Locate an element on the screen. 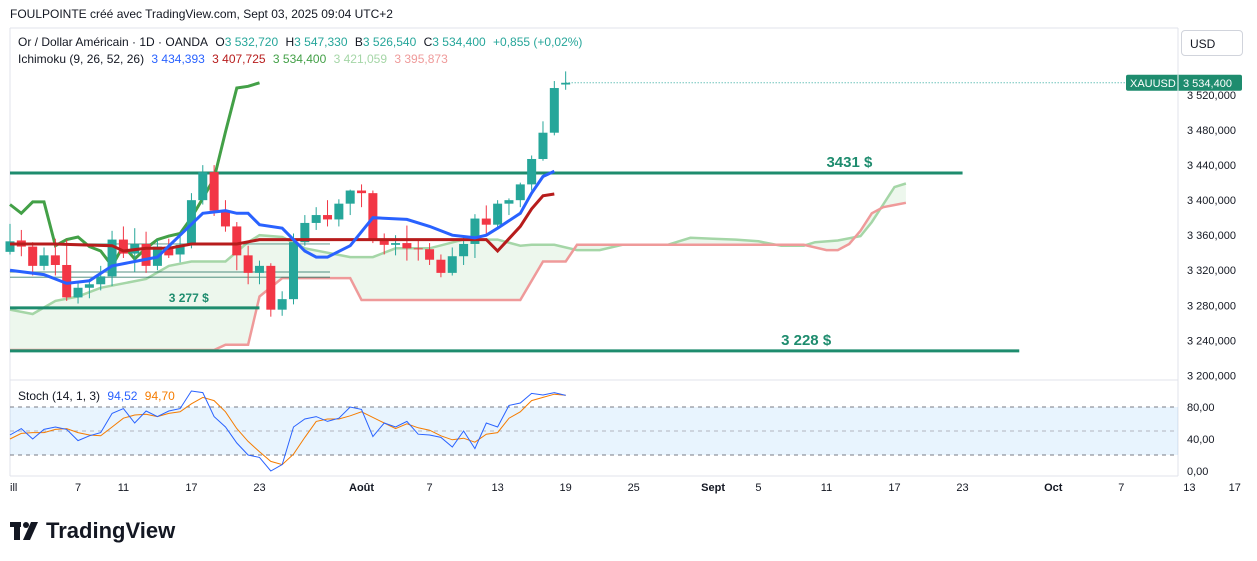  time-axis-label: 19 is located at coordinates (566, 488).